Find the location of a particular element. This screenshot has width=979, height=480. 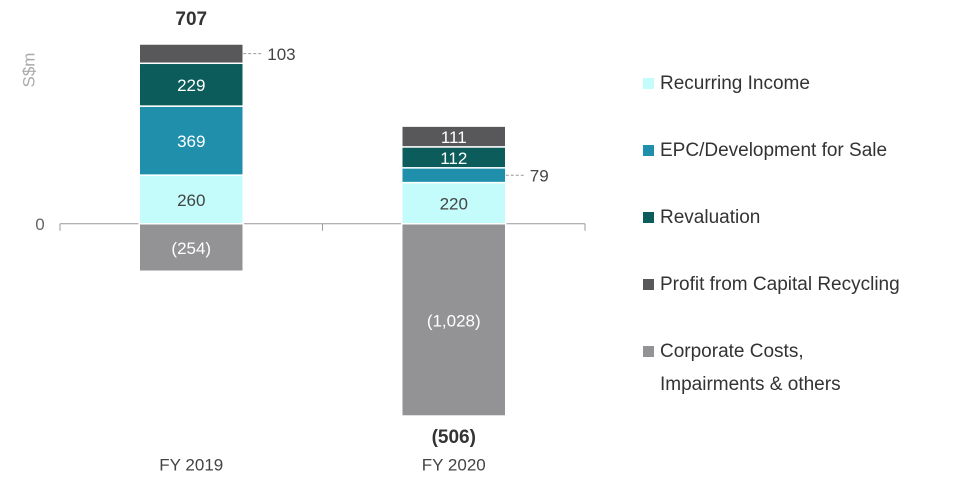

data-label: 111 is located at coordinates (454, 137).